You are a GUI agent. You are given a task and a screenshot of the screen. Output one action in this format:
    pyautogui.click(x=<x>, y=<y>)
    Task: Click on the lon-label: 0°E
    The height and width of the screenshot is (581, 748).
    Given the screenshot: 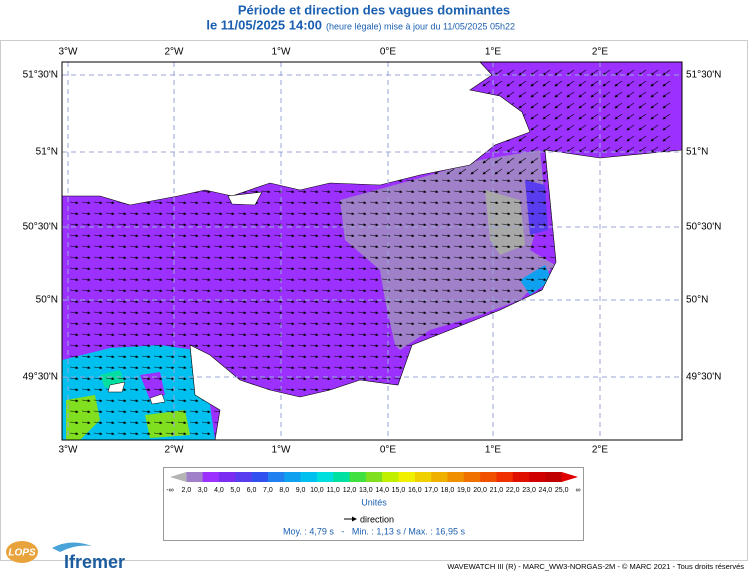 What is the action you would take?
    pyautogui.click(x=388, y=450)
    